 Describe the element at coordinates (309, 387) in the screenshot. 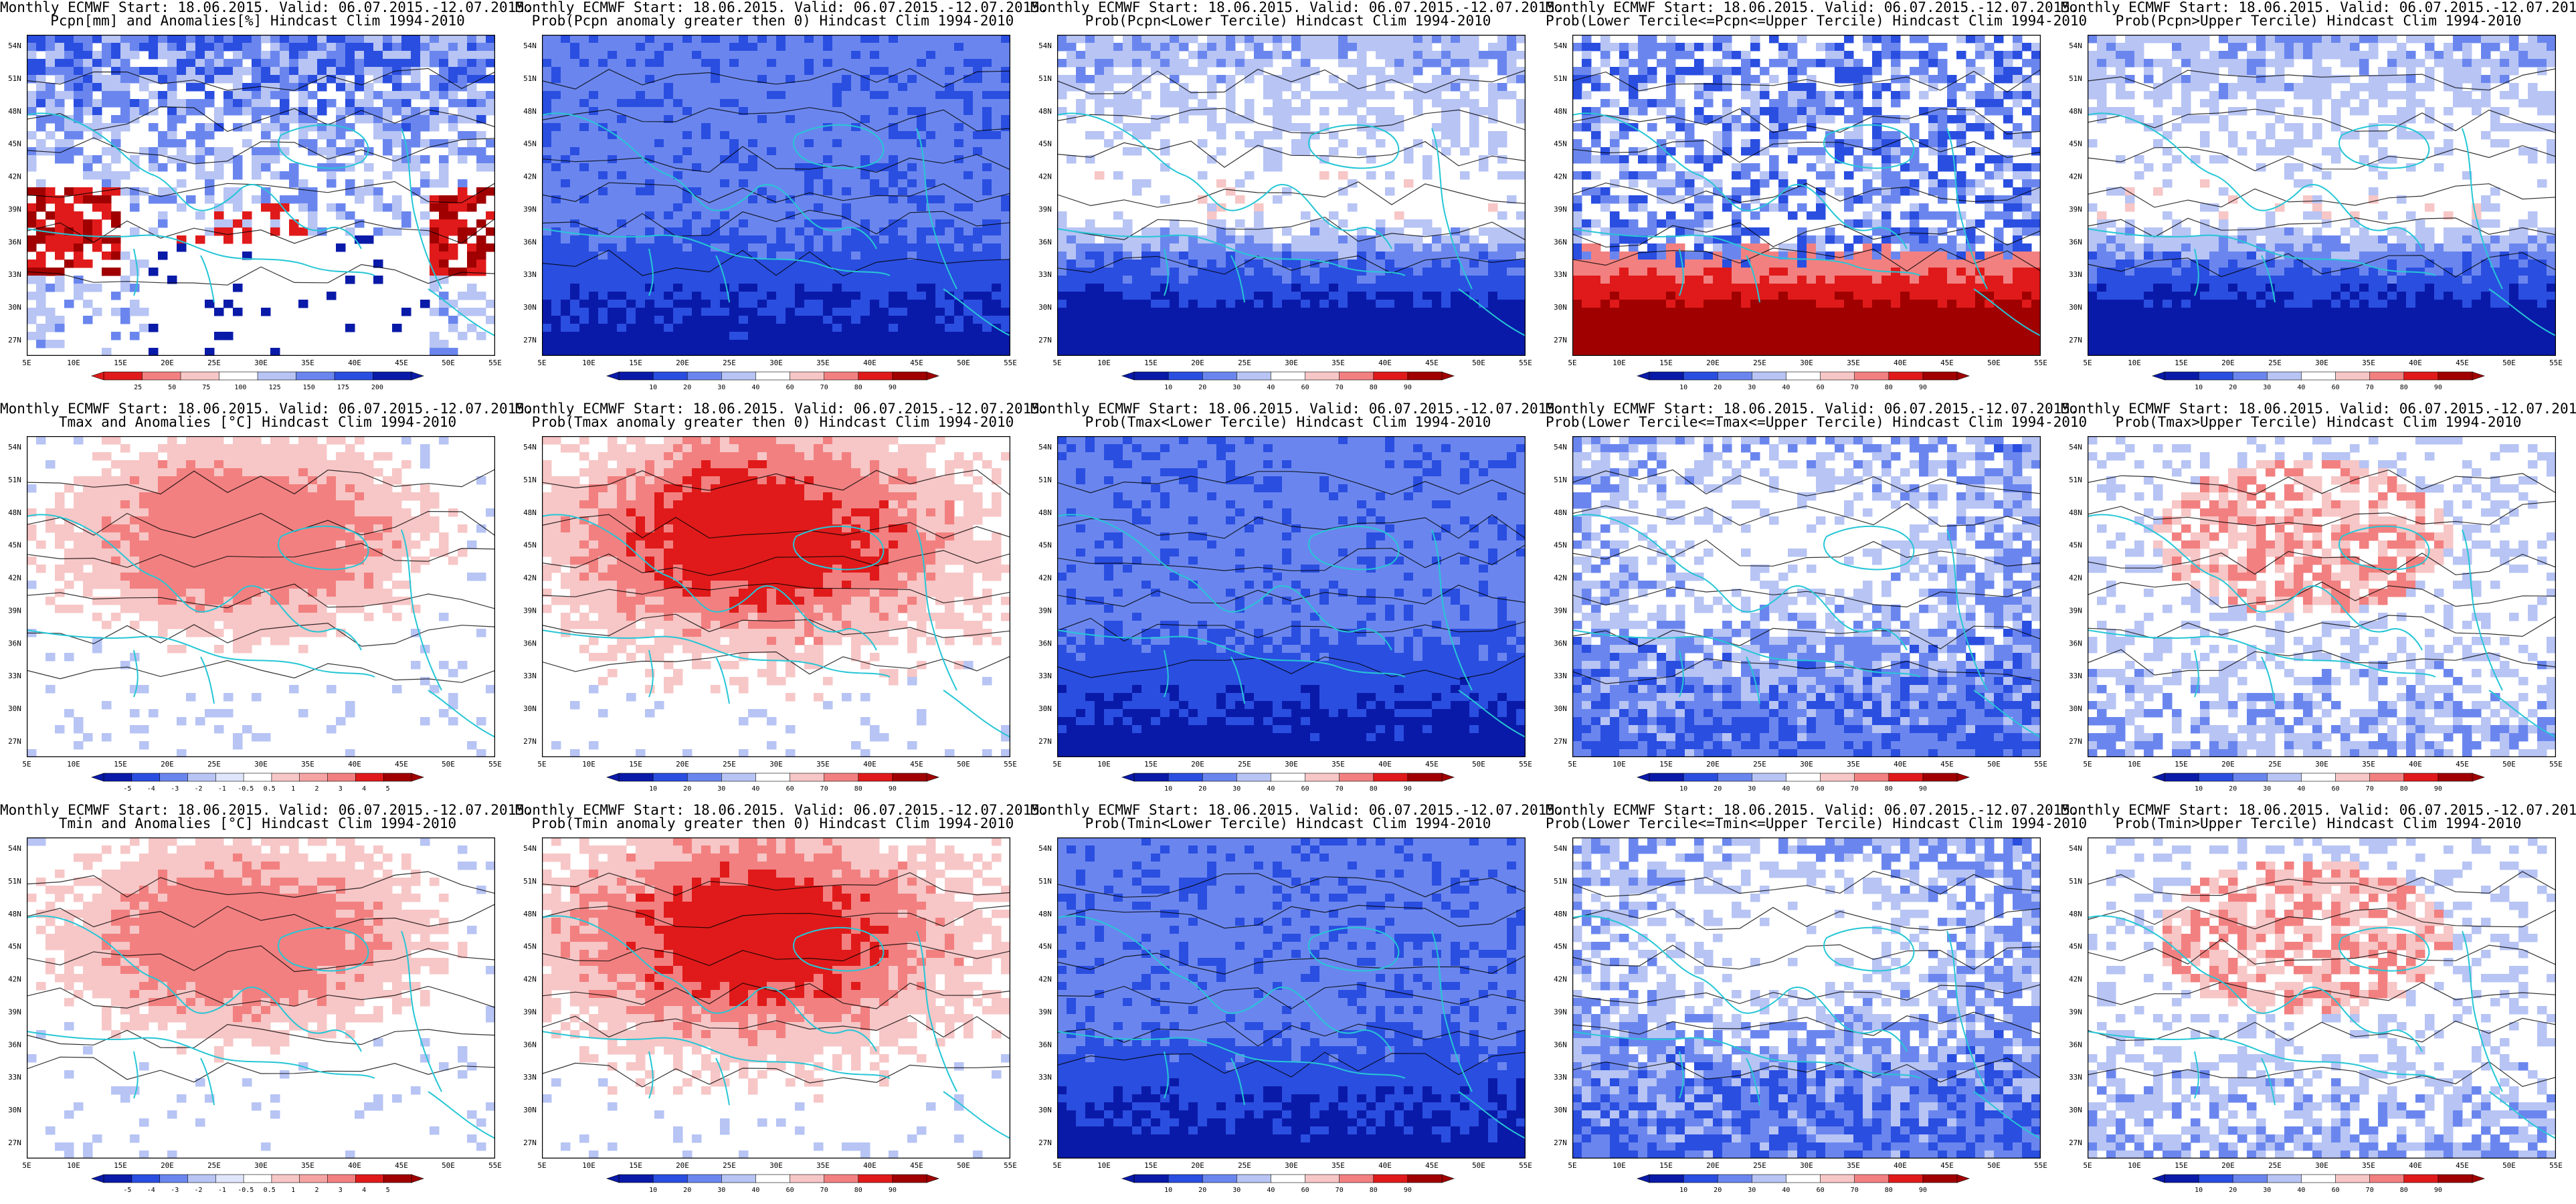

I see `colorbar-tick-label: 150` at that location.